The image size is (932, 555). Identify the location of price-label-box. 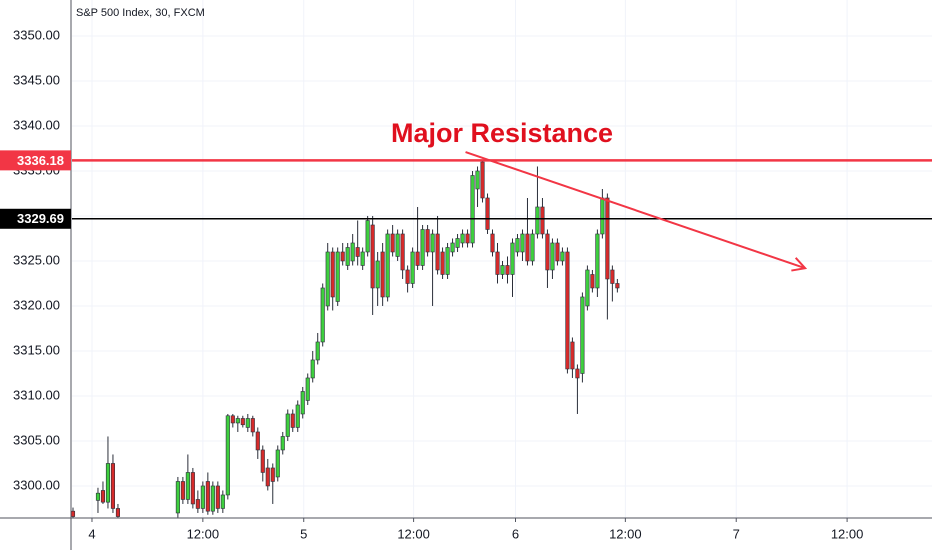
(35, 218).